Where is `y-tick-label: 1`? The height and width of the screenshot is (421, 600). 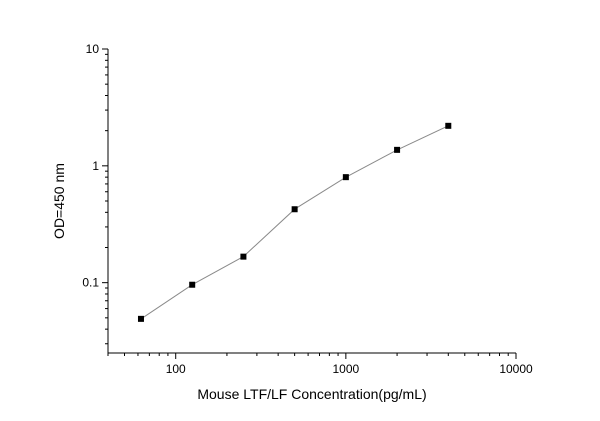 y-tick-label: 1 is located at coordinates (95, 166).